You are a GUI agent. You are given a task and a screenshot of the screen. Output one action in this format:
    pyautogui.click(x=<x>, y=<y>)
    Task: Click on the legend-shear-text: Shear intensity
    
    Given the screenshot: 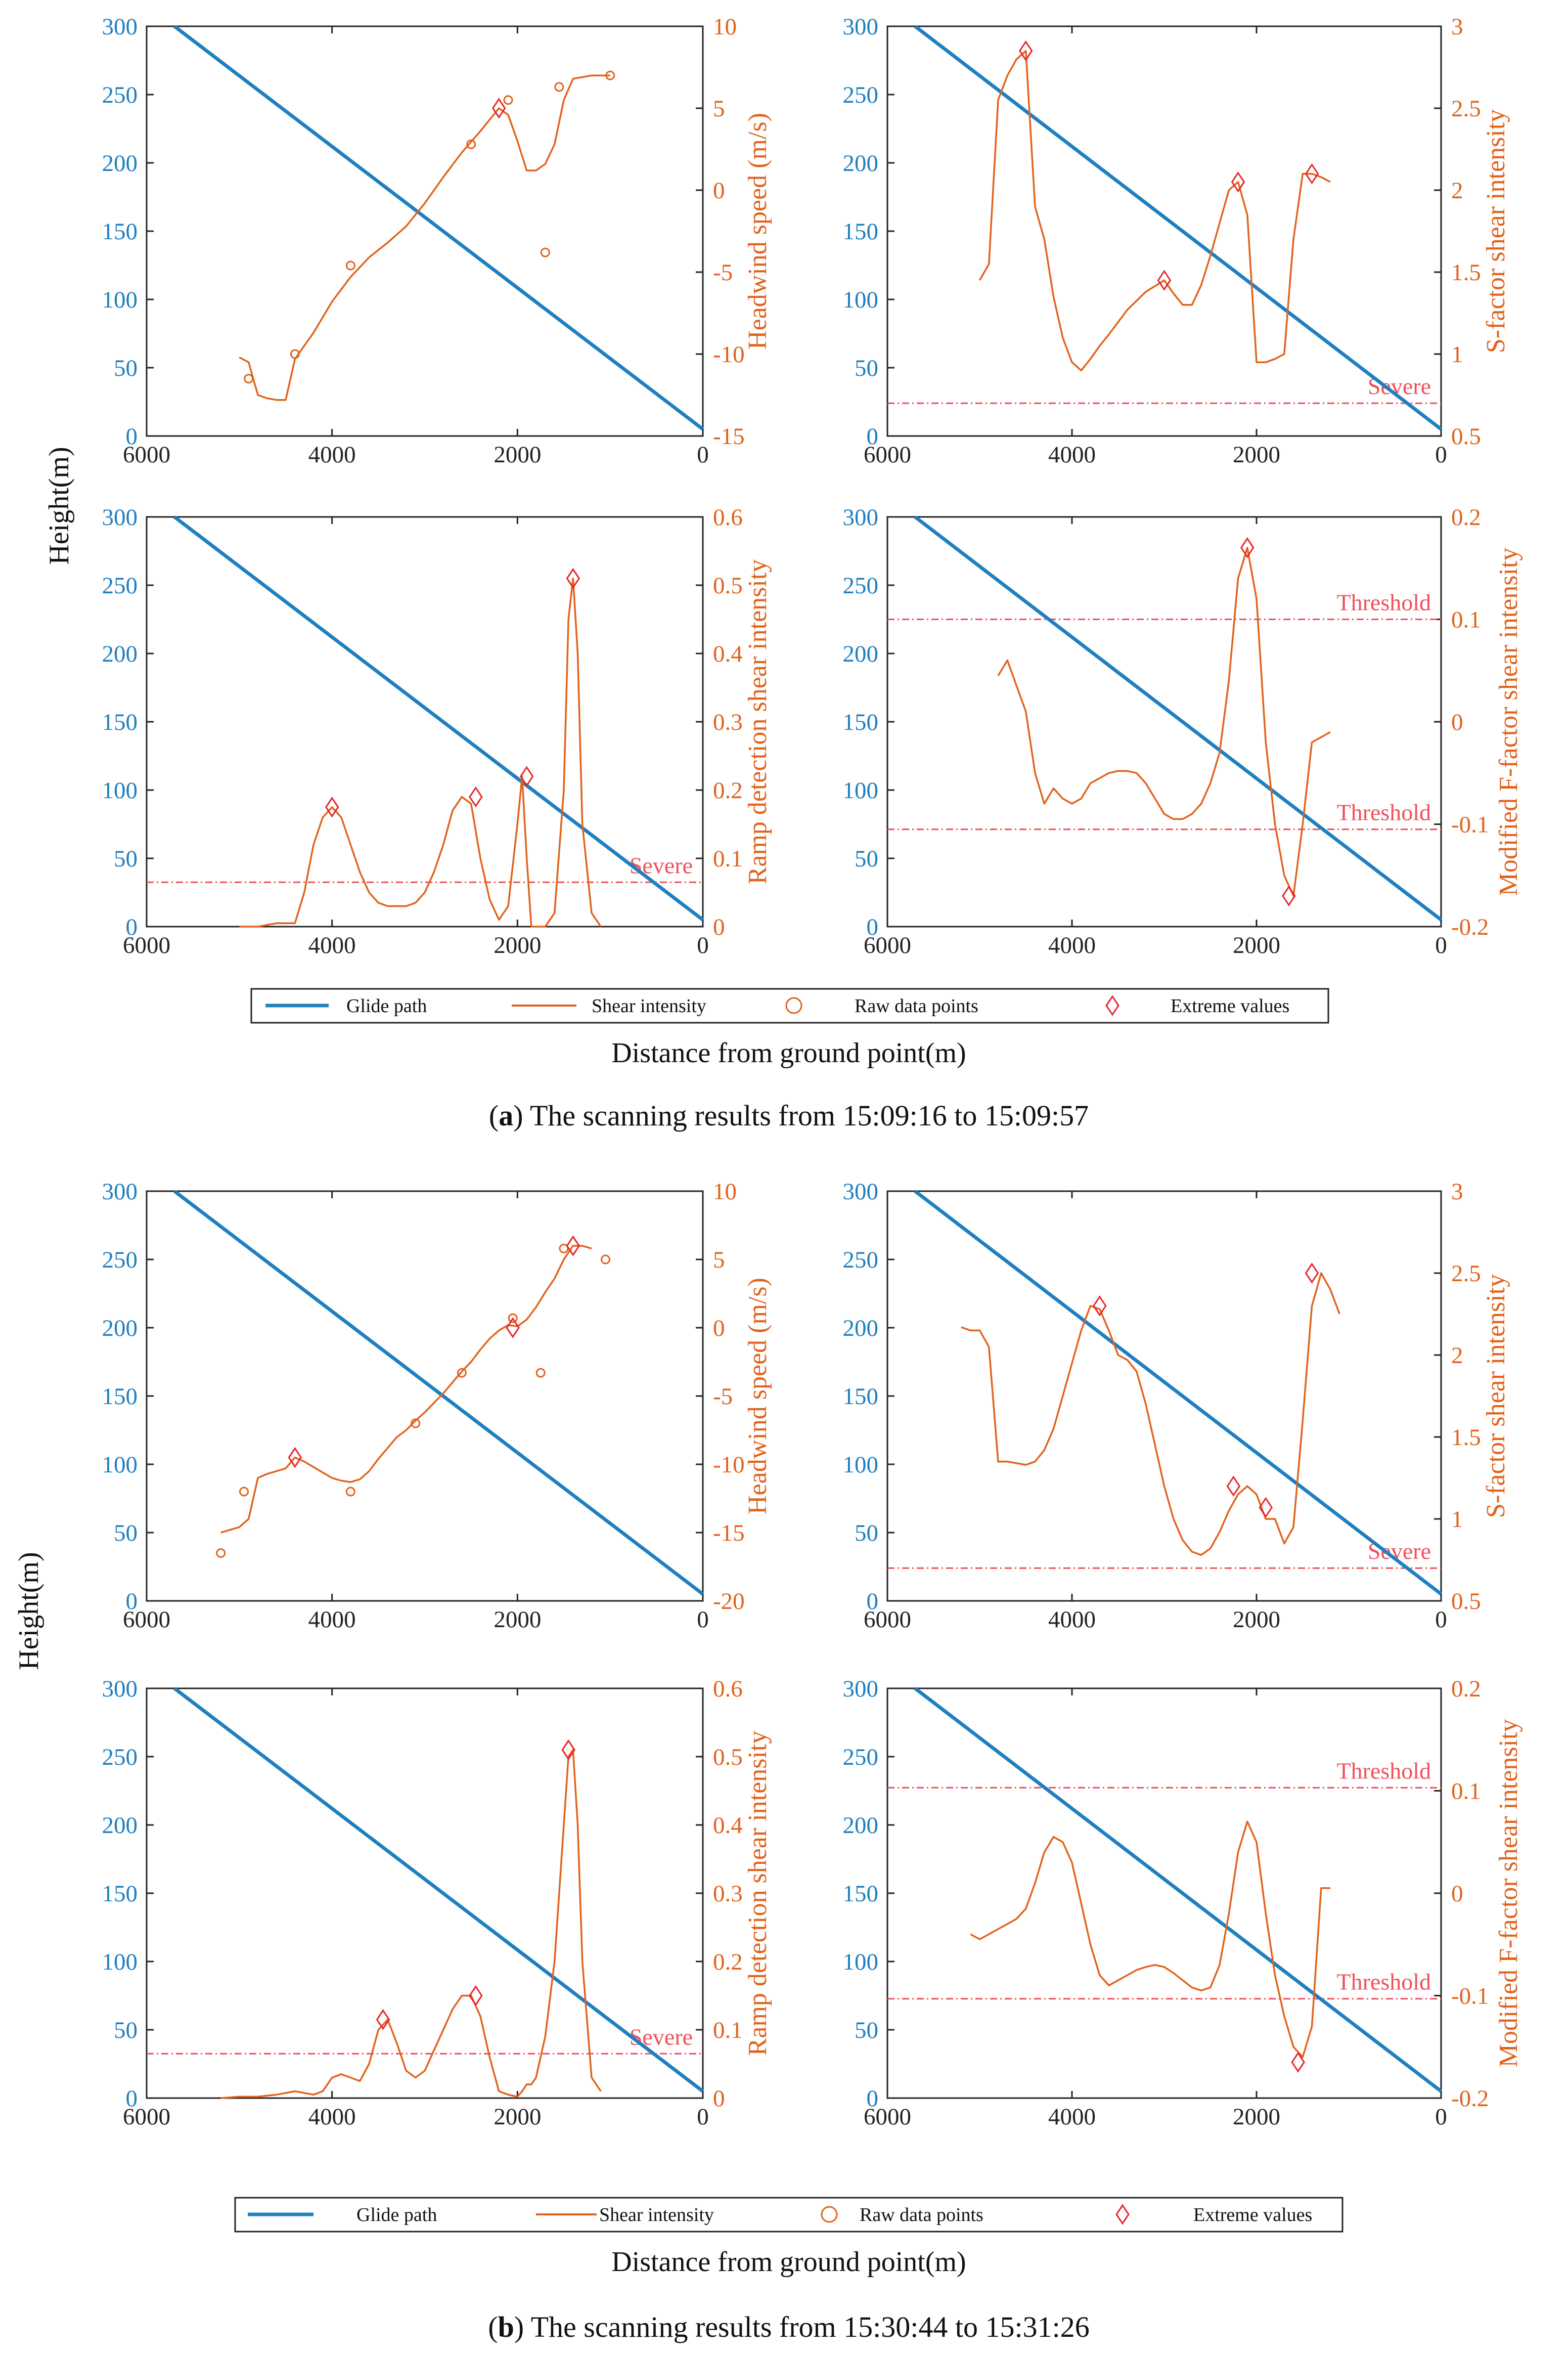 What is the action you would take?
    pyautogui.click(x=649, y=1006)
    